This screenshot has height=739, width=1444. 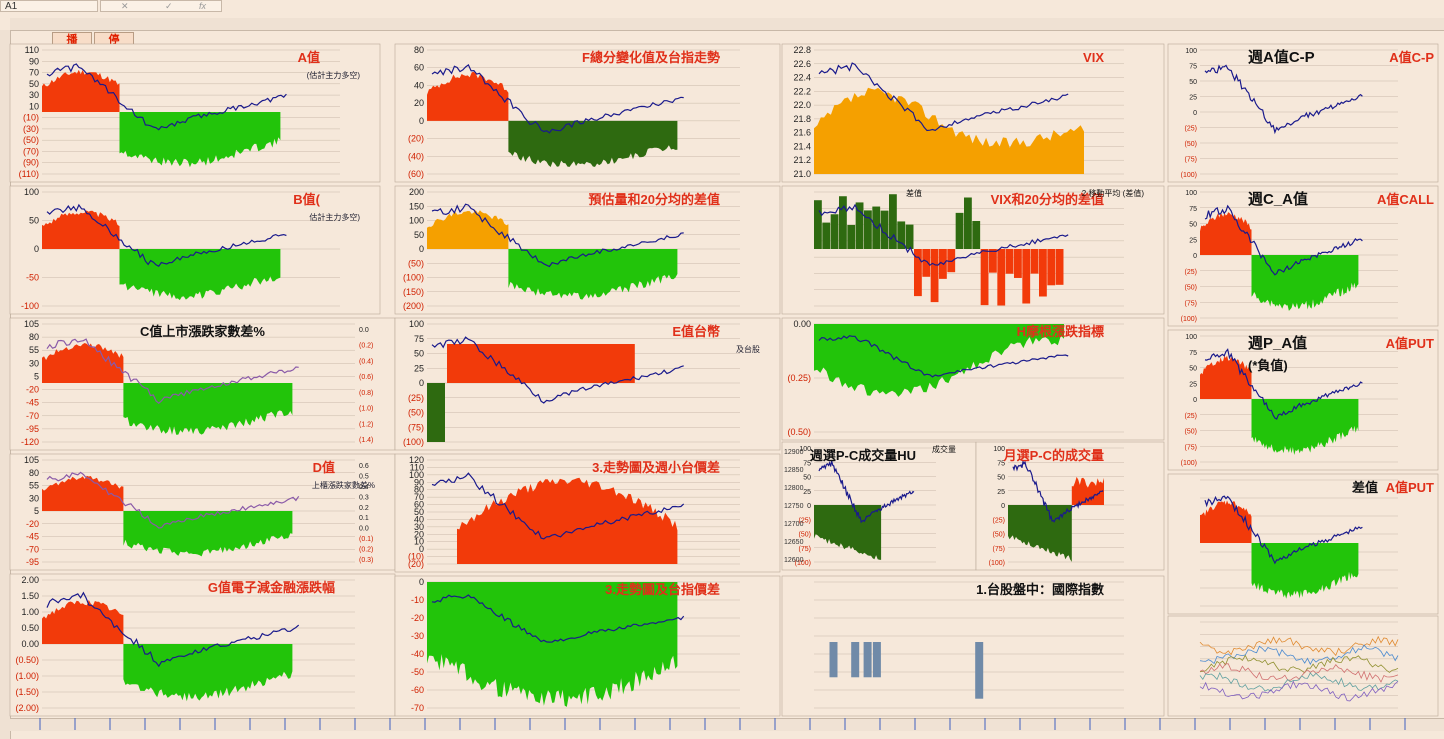 What do you see at coordinates (364, 330) in the screenshot?
I see `y2-tick-label: 0.0` at bounding box center [364, 330].